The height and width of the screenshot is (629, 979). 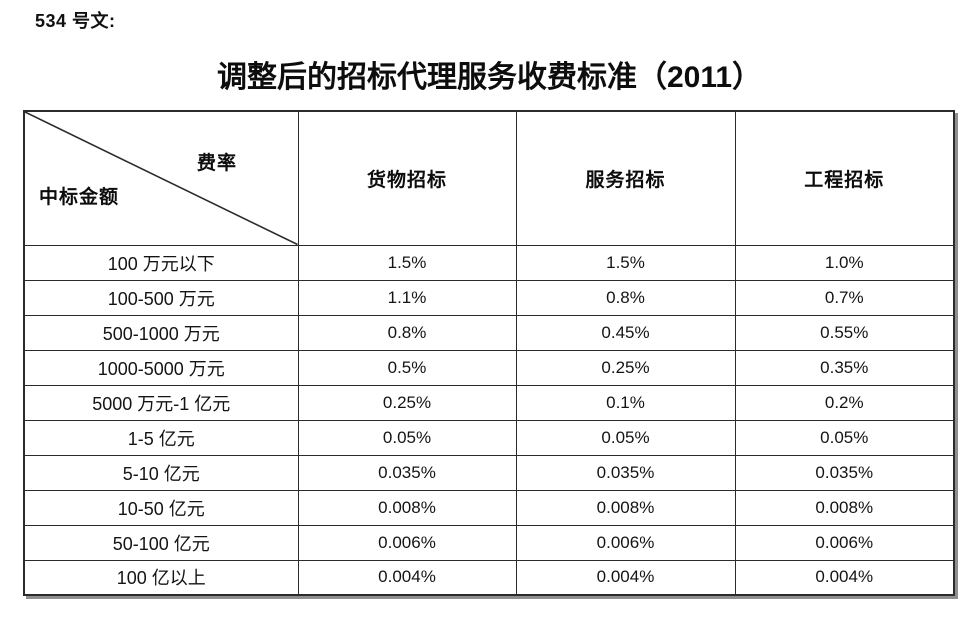 What do you see at coordinates (489, 77) in the screenshot?
I see `page-title: 调整后的招标代理服务收费标准（2011）` at bounding box center [489, 77].